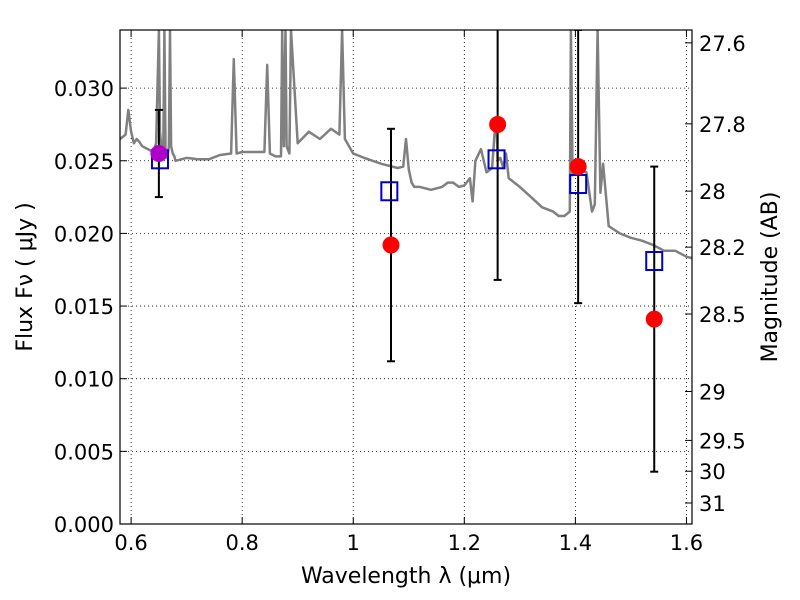 Image resolution: width=800 pixels, height=600 pixels. What do you see at coordinates (722, 441) in the screenshot?
I see `mag-tick-label: 29.5` at bounding box center [722, 441].